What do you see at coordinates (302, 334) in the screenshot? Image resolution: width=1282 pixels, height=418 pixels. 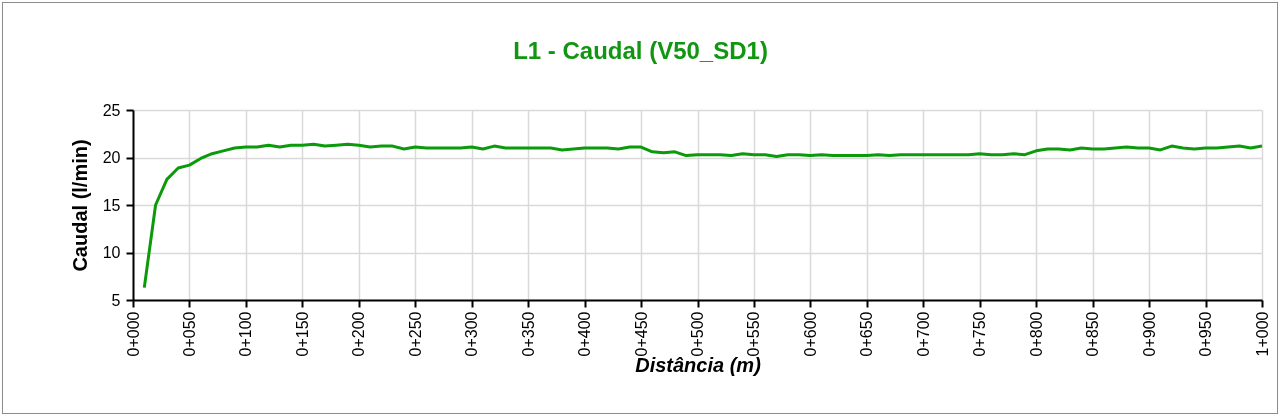 I see `x-tick-label: 0+150` at bounding box center [302, 334].